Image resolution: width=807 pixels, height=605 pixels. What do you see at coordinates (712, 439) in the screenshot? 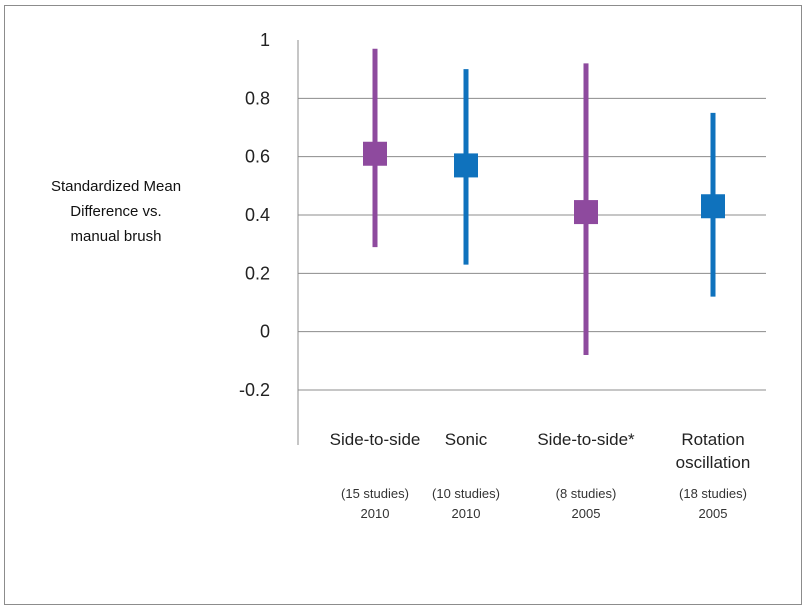
I see `category-label: Rotation` at bounding box center [712, 439].